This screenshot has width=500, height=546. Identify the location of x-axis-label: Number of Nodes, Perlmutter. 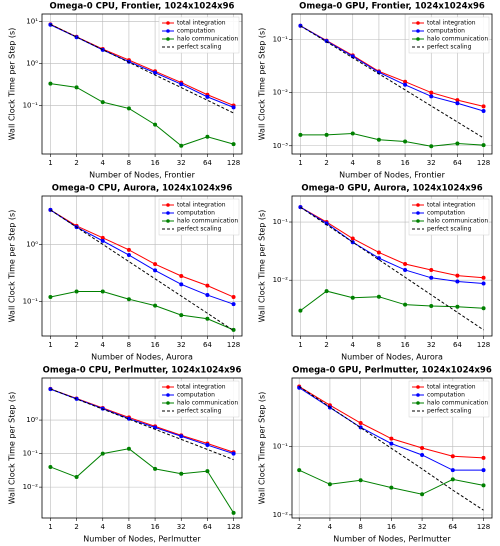
(142, 539).